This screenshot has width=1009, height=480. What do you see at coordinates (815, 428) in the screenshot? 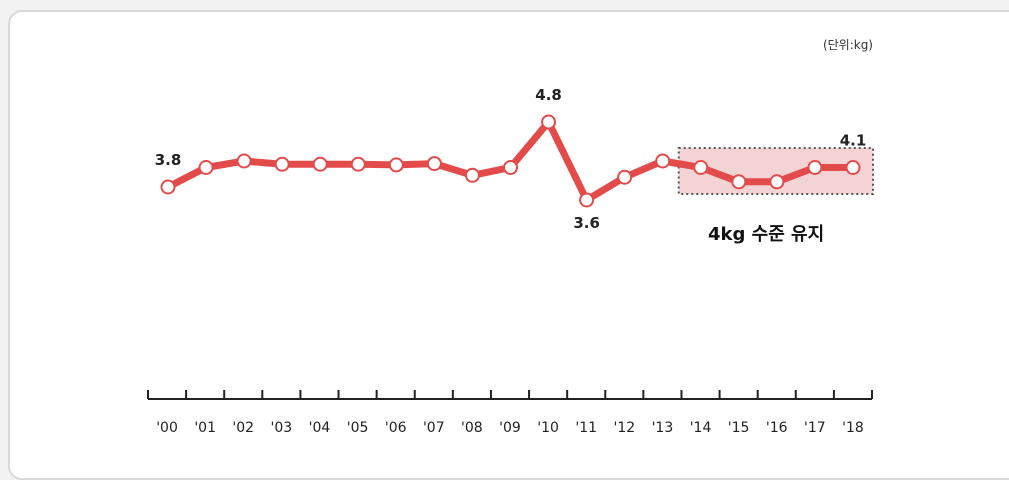
I see `x-tick-label: '17` at bounding box center [815, 428].